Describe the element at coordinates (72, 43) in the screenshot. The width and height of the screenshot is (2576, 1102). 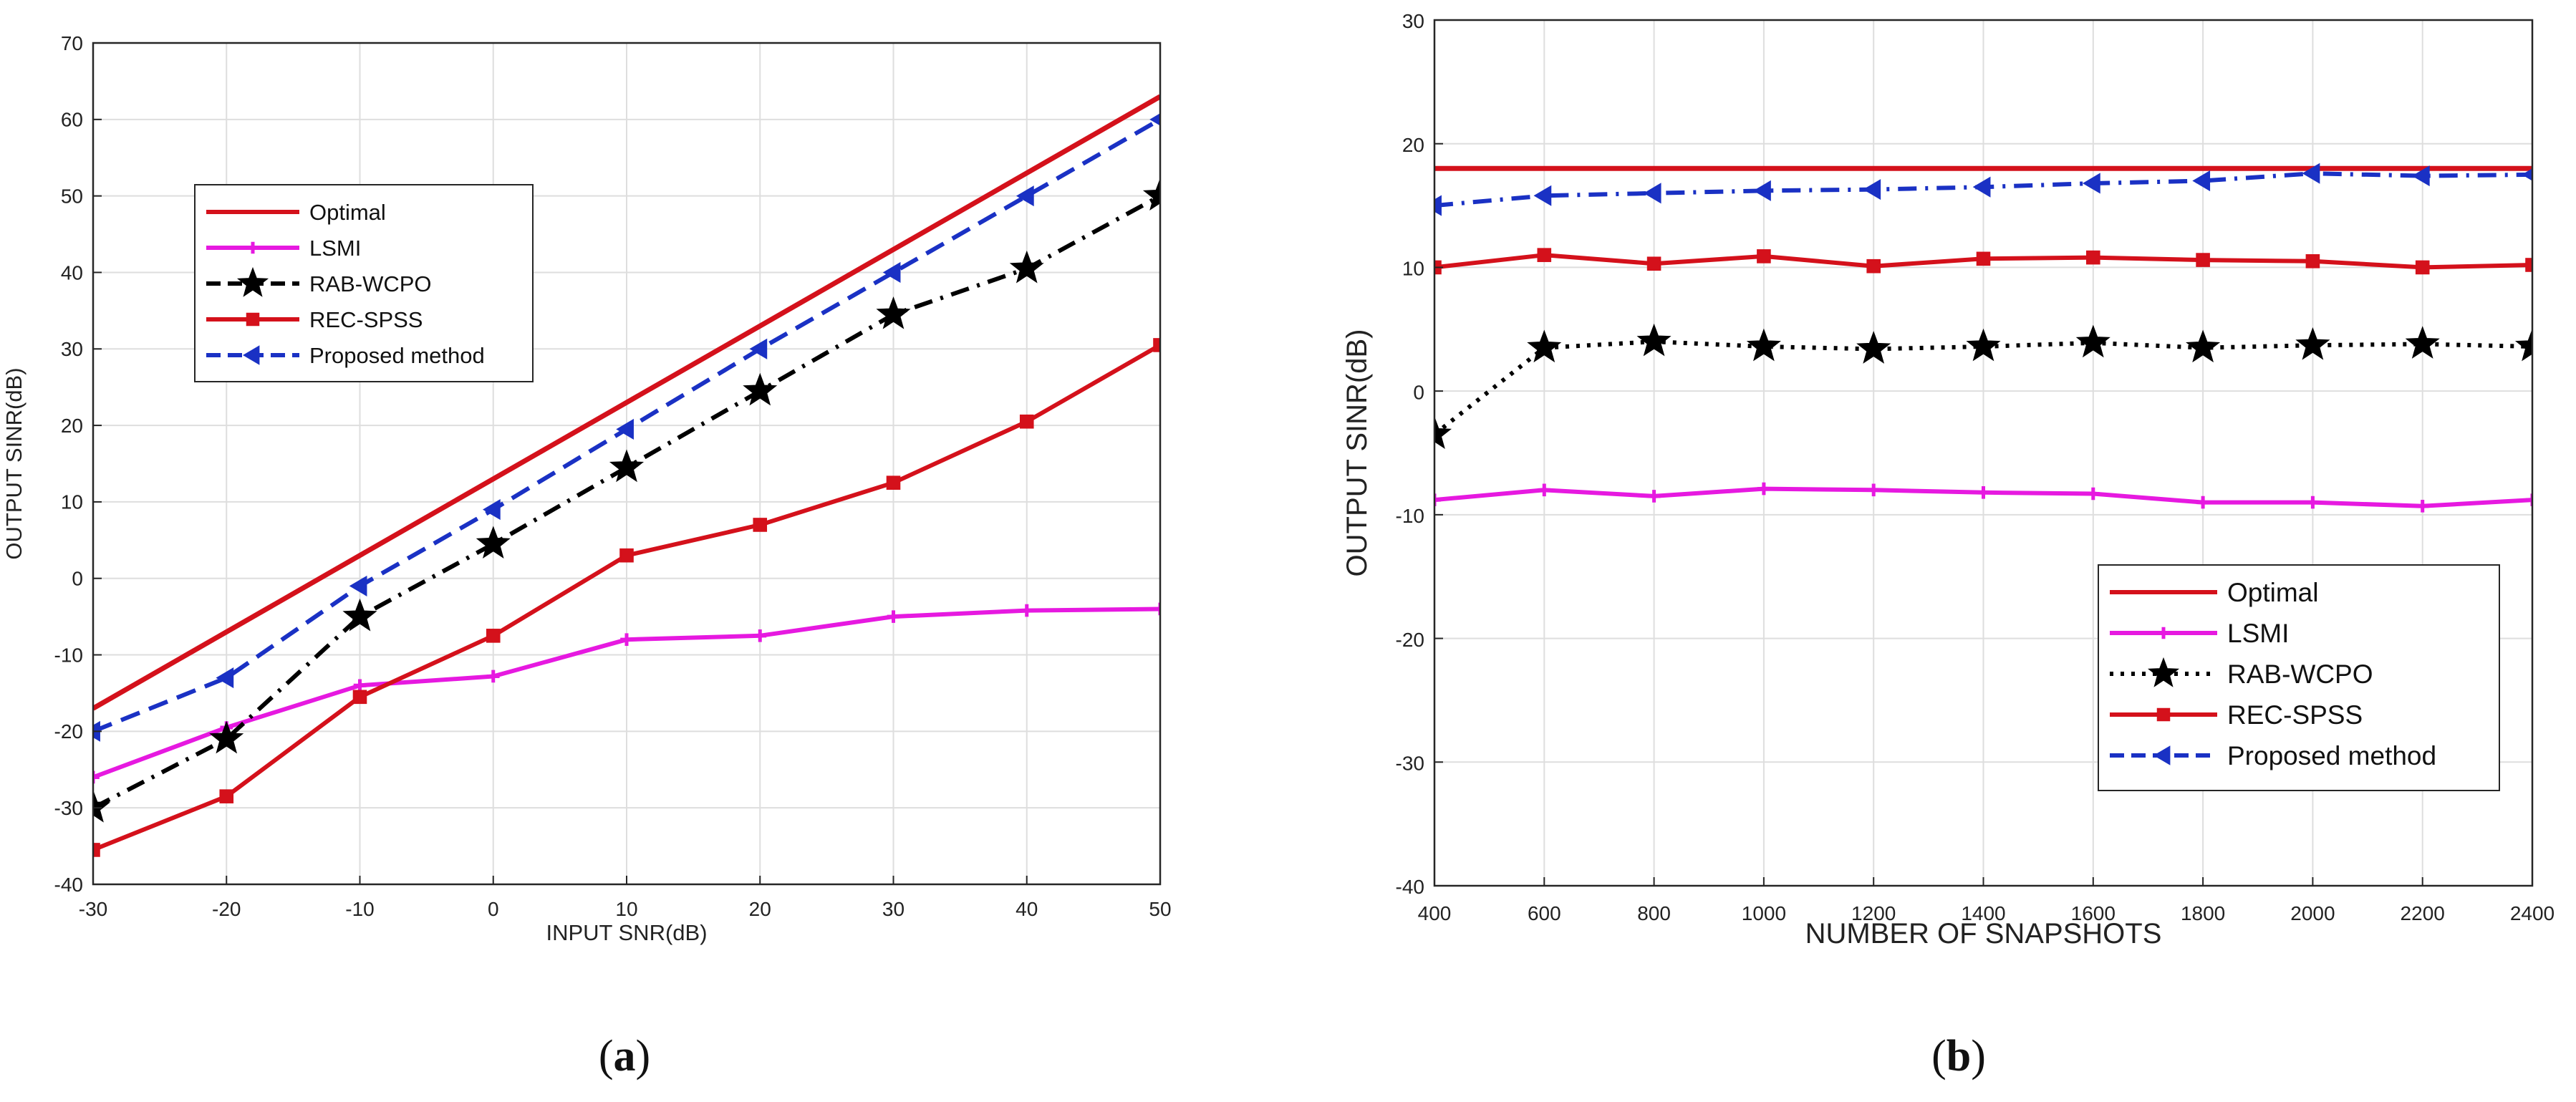
I see `y-tick-label: 70` at that location.